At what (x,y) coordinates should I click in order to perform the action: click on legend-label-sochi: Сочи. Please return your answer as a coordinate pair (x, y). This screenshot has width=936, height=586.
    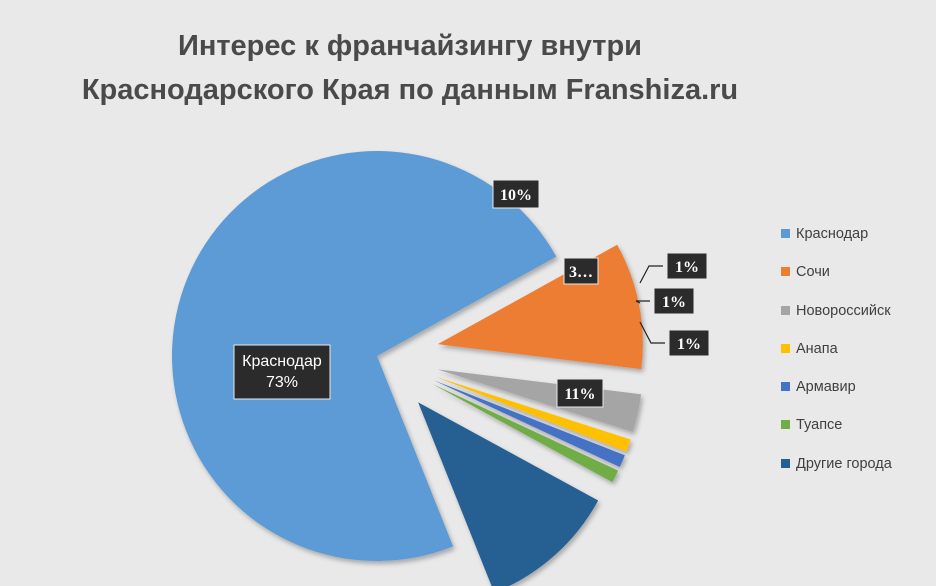
    Looking at the image, I should click on (813, 272).